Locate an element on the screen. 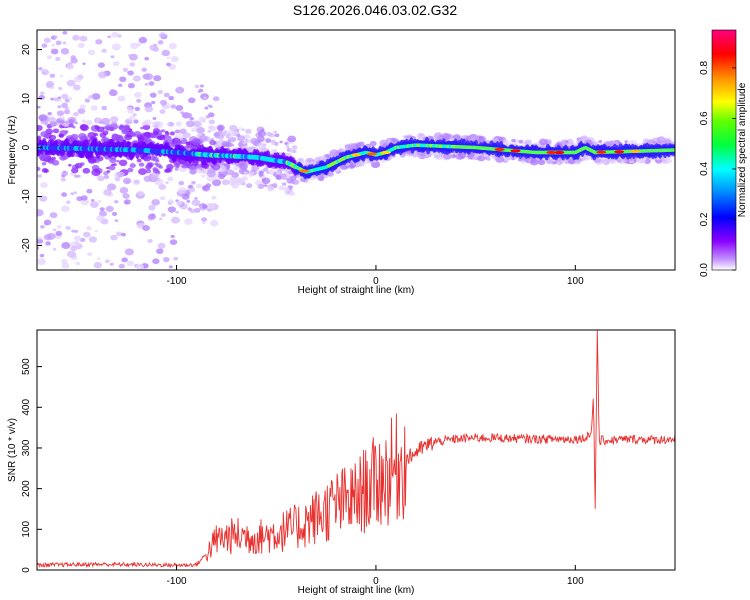 This screenshot has width=750, height=600. snr-y-tick-label: 100 is located at coordinates (26, 529).